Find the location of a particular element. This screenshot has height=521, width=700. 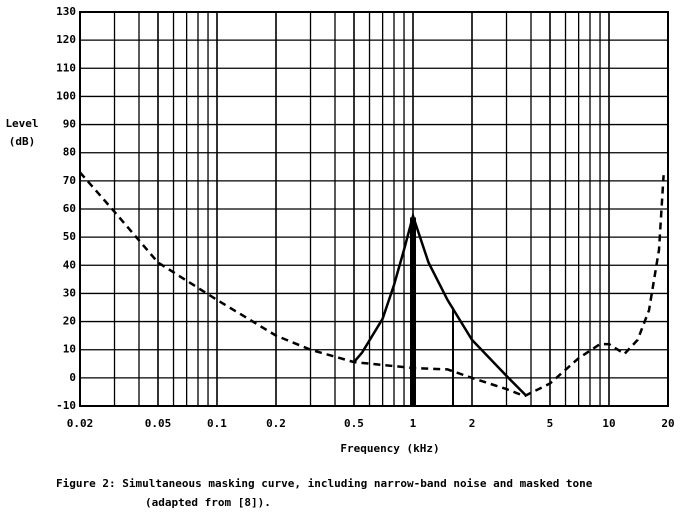

y-tick-label: 90 is located at coordinates (69, 124).